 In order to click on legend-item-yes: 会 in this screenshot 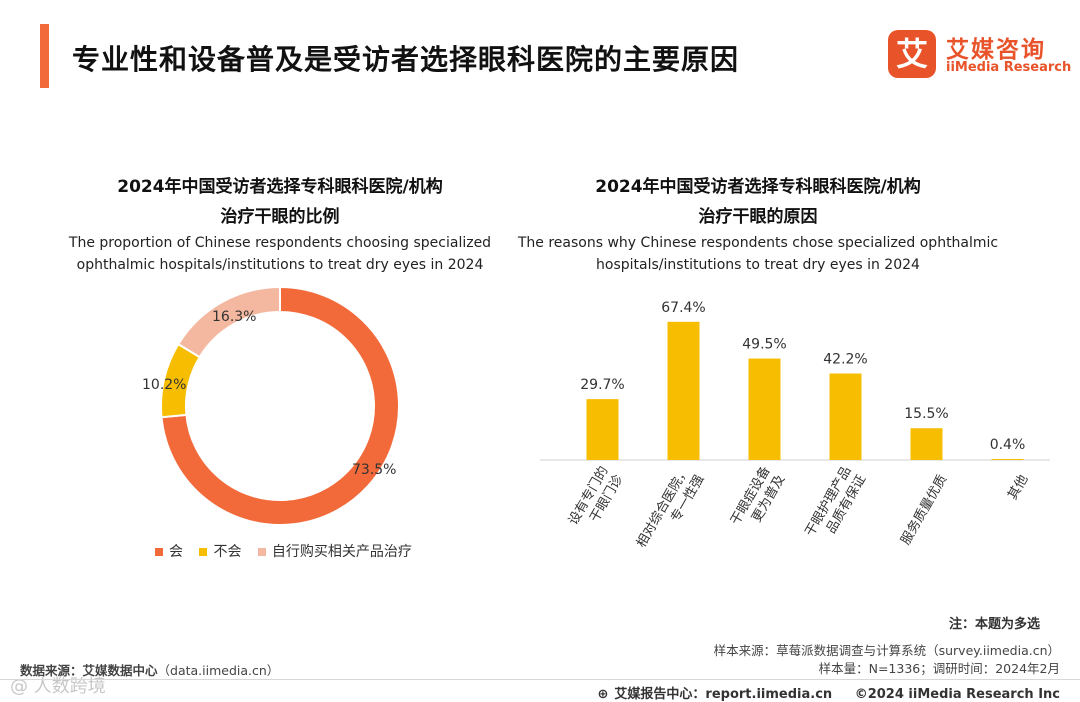, I will do `click(169, 551)`.